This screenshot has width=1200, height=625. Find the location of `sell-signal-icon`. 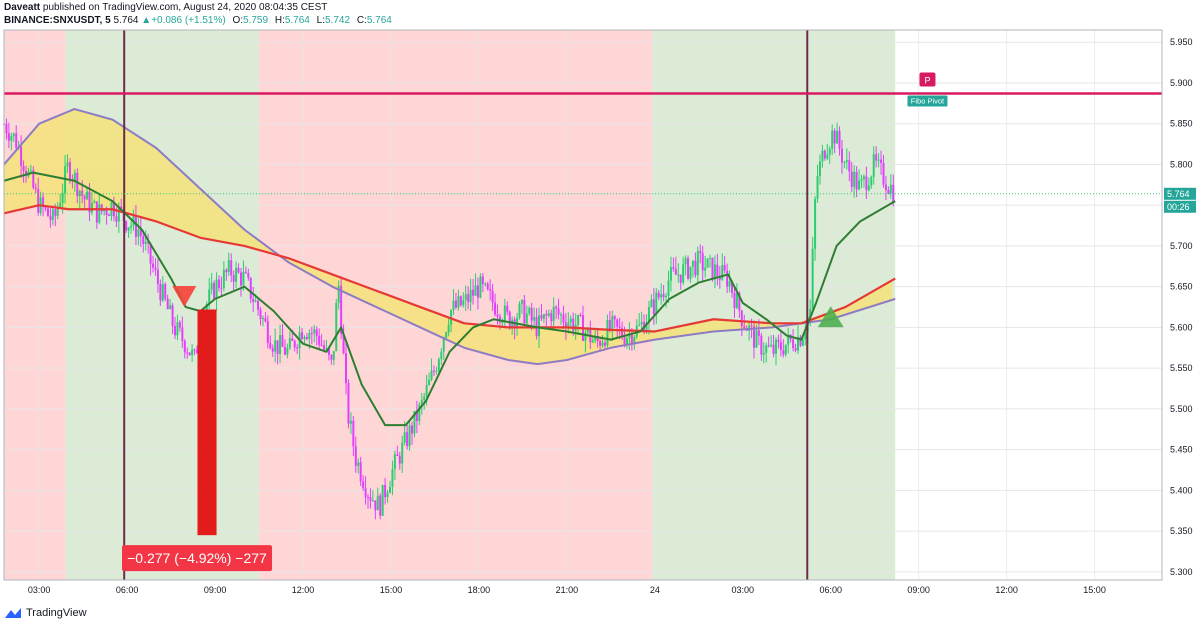

sell-signal-icon is located at coordinates (184, 296).